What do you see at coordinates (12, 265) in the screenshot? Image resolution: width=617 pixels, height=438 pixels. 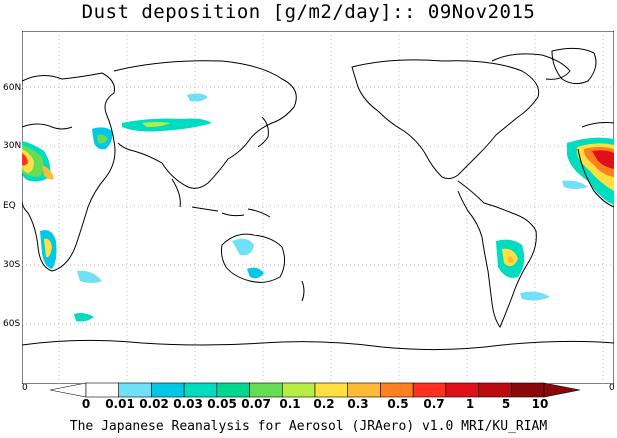 I see `lat-label-30s: 30S` at bounding box center [12, 265].